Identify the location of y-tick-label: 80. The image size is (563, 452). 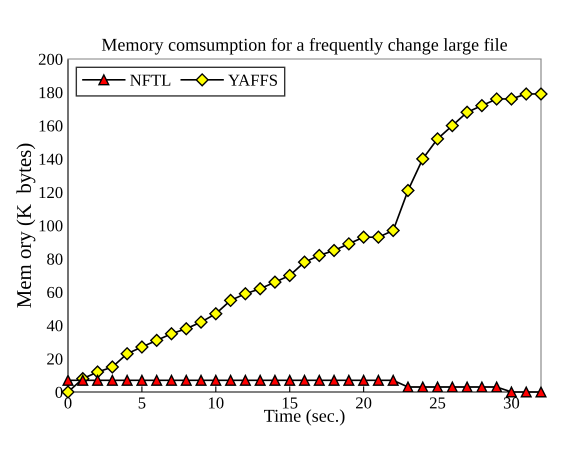
(55, 259).